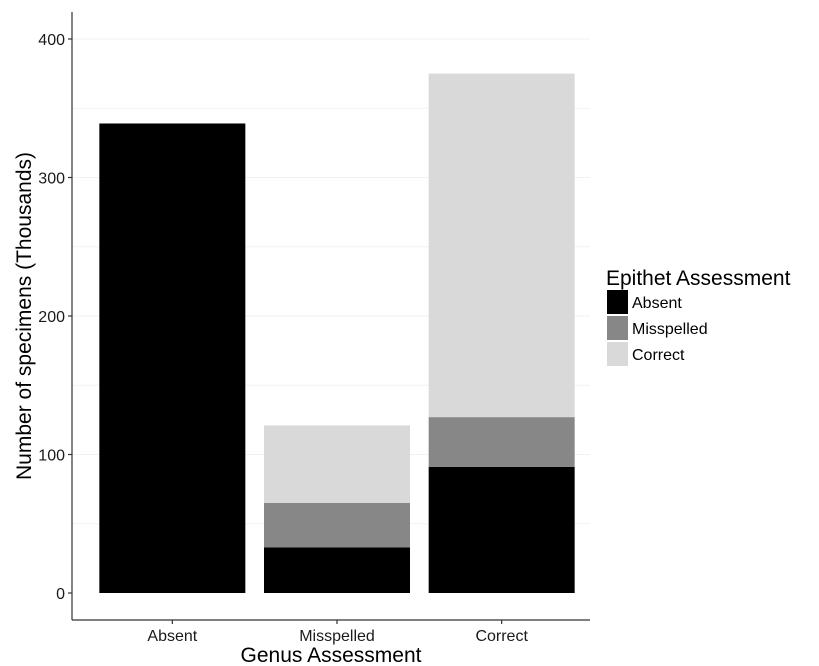 Image resolution: width=819 pixels, height=666 pixels. I want to click on y-tick-label: 200, so click(51, 317).